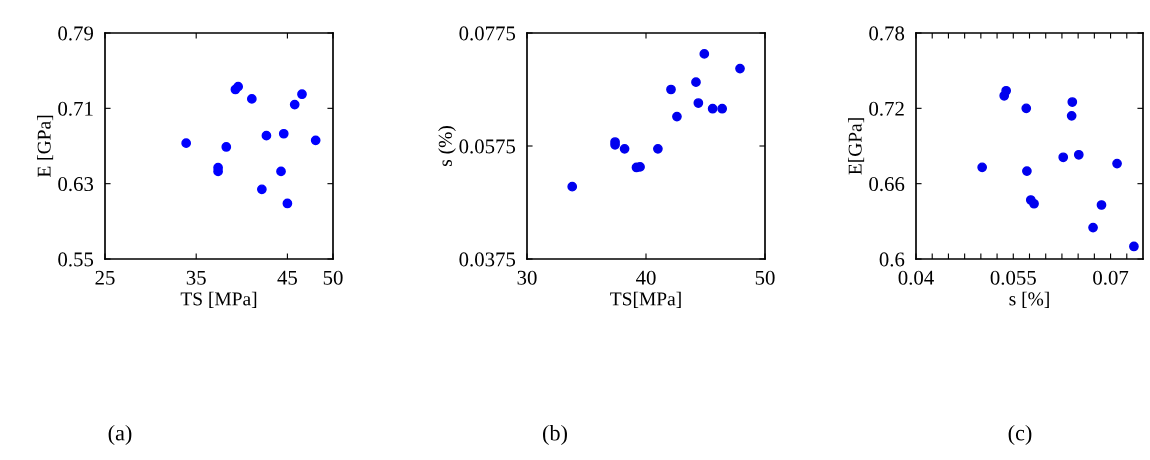  I want to click on text: (c), so click(1020, 435).